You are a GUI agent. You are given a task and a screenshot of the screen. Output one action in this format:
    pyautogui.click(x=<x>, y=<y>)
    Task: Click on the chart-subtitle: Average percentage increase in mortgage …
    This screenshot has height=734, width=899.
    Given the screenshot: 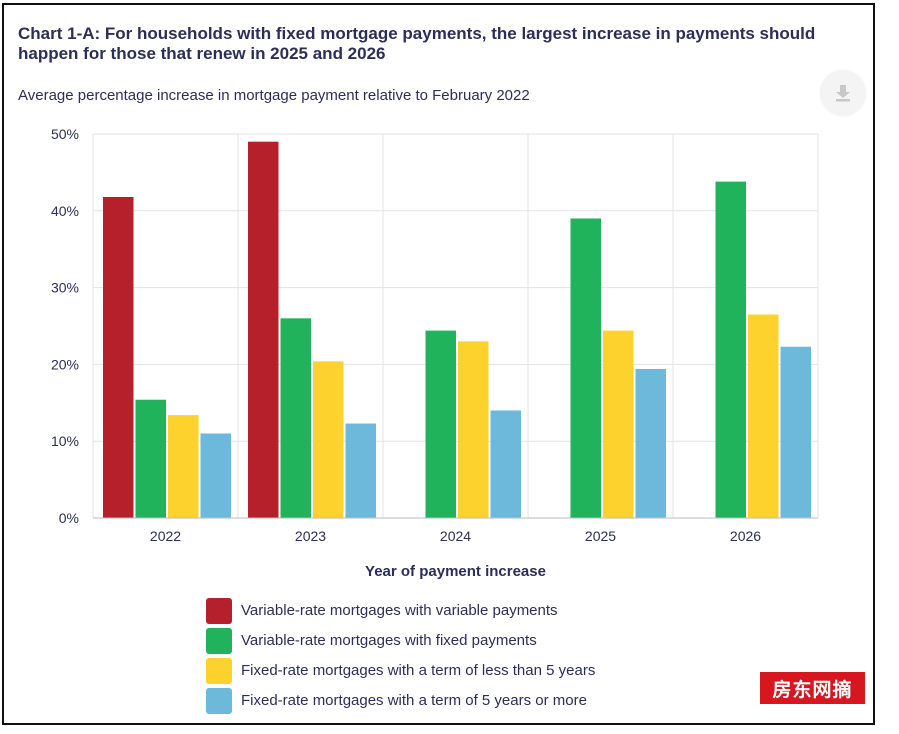 What is the action you would take?
    pyautogui.click(x=274, y=95)
    